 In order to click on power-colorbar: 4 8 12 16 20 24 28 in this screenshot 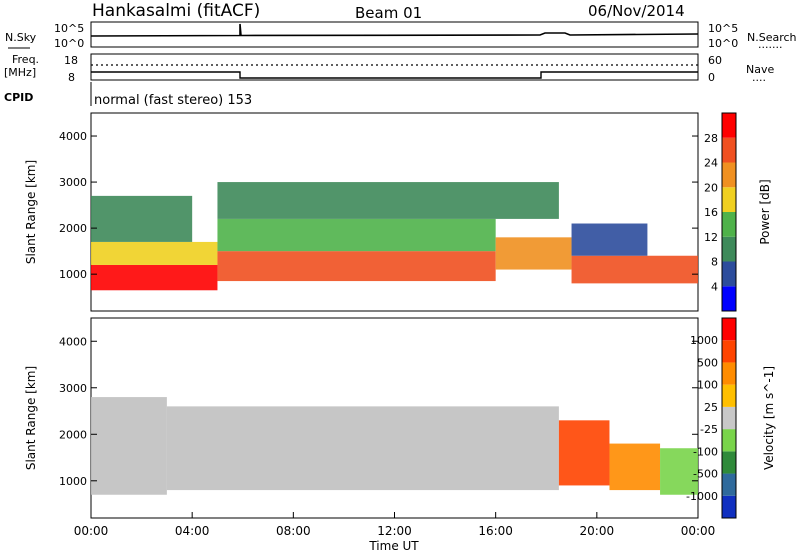, I will do `click(720, 212)`.